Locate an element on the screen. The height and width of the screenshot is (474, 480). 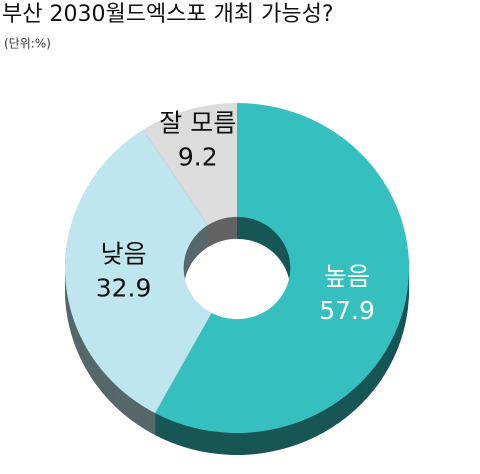
chart-subtitle: (단위:%) is located at coordinates (27, 44).